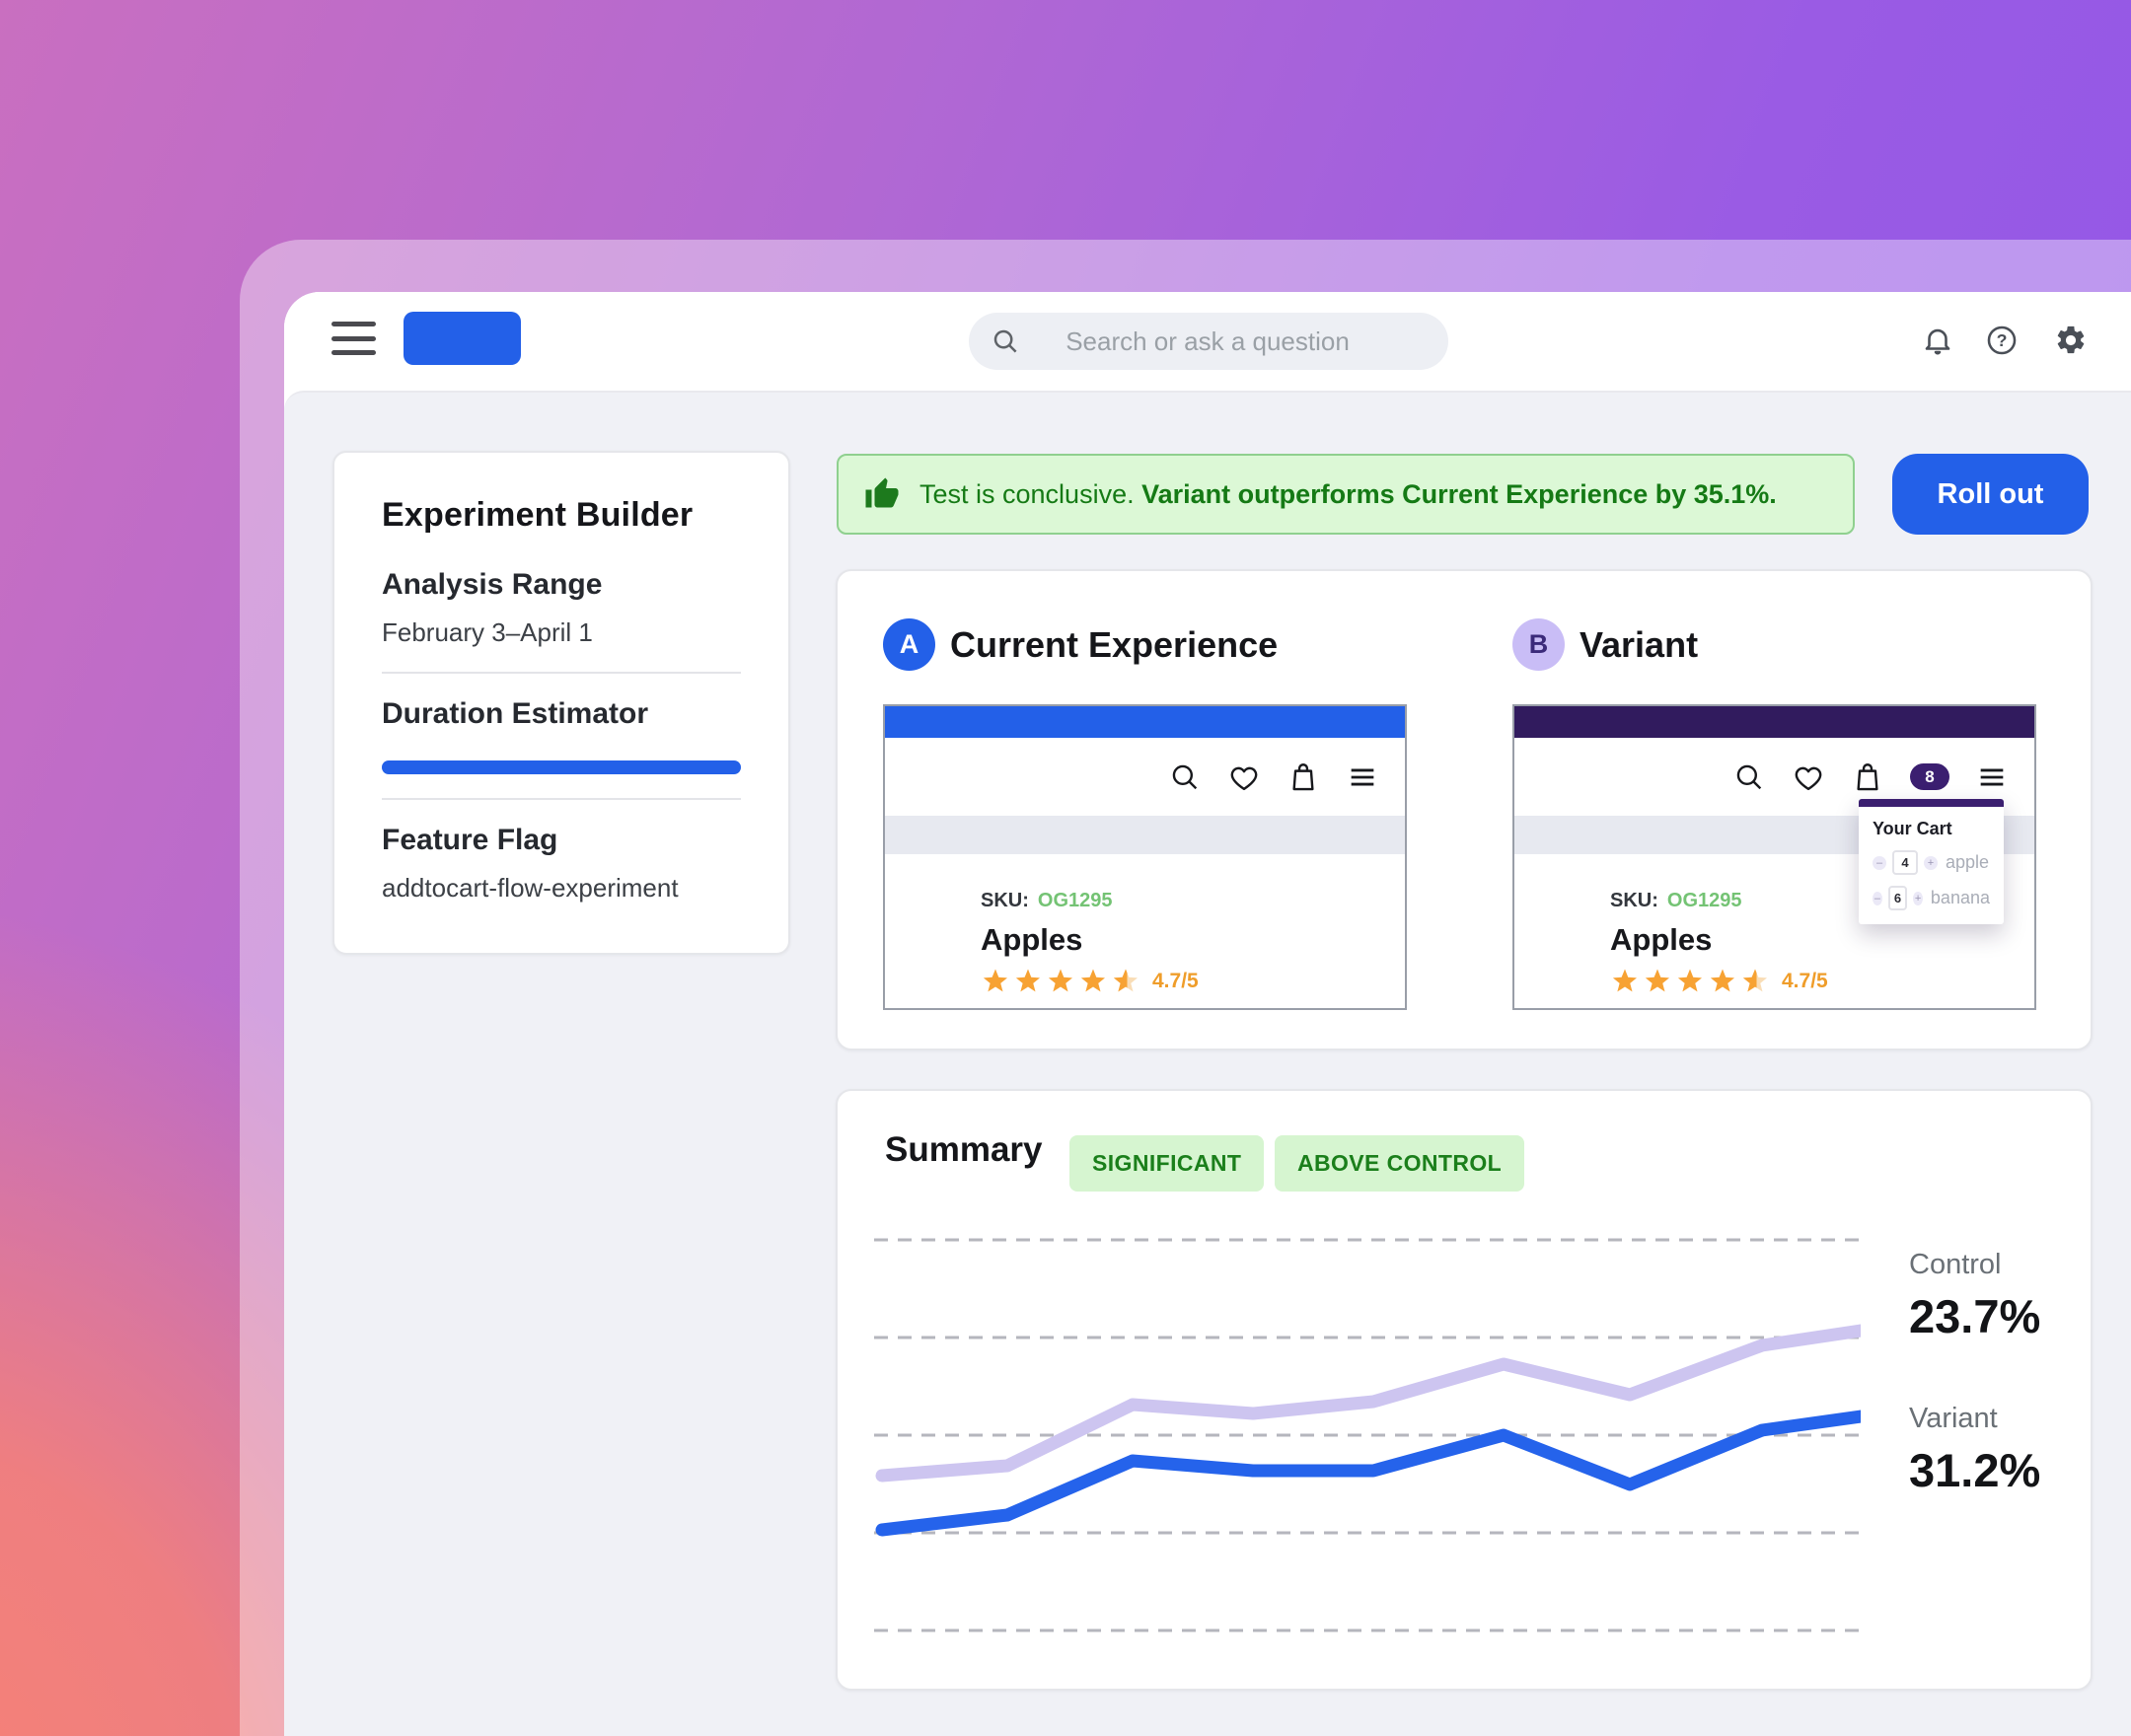 The image size is (2131, 1736). What do you see at coordinates (964, 1149) in the screenshot?
I see `summary-title: Summary` at bounding box center [964, 1149].